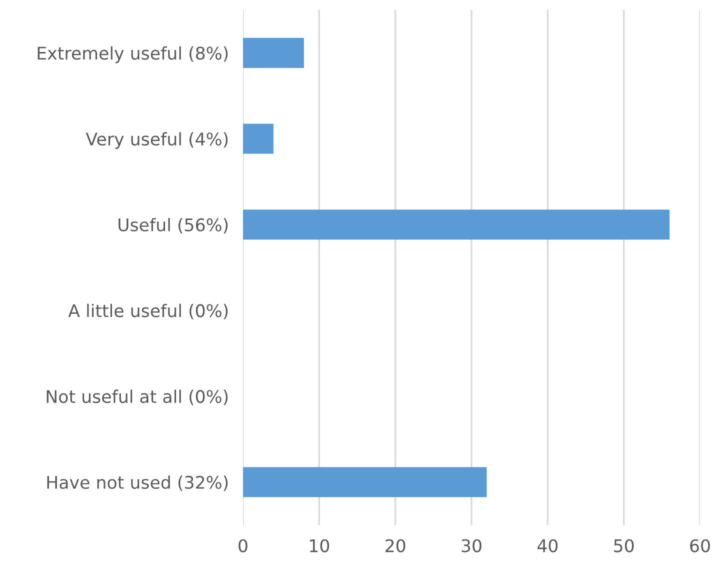 The width and height of the screenshot is (713, 566). What do you see at coordinates (137, 483) in the screenshot?
I see `y-tick-label: Have not used (32%)` at bounding box center [137, 483].